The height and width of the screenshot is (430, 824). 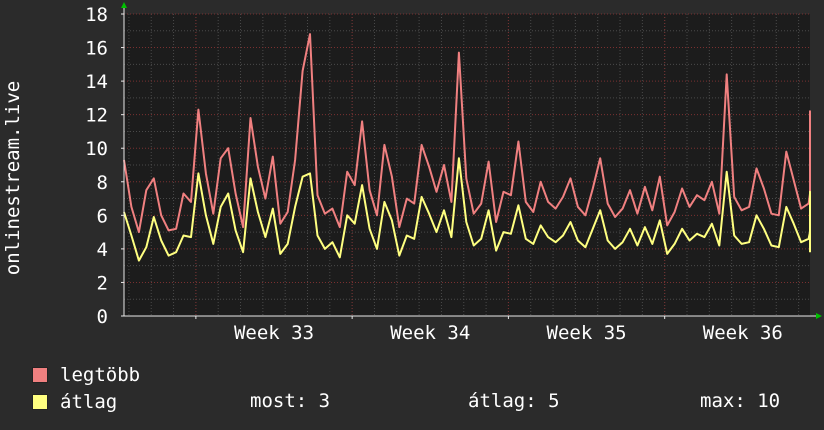 What do you see at coordinates (96, 49) in the screenshot?
I see `y-tick-label: 16` at bounding box center [96, 49].